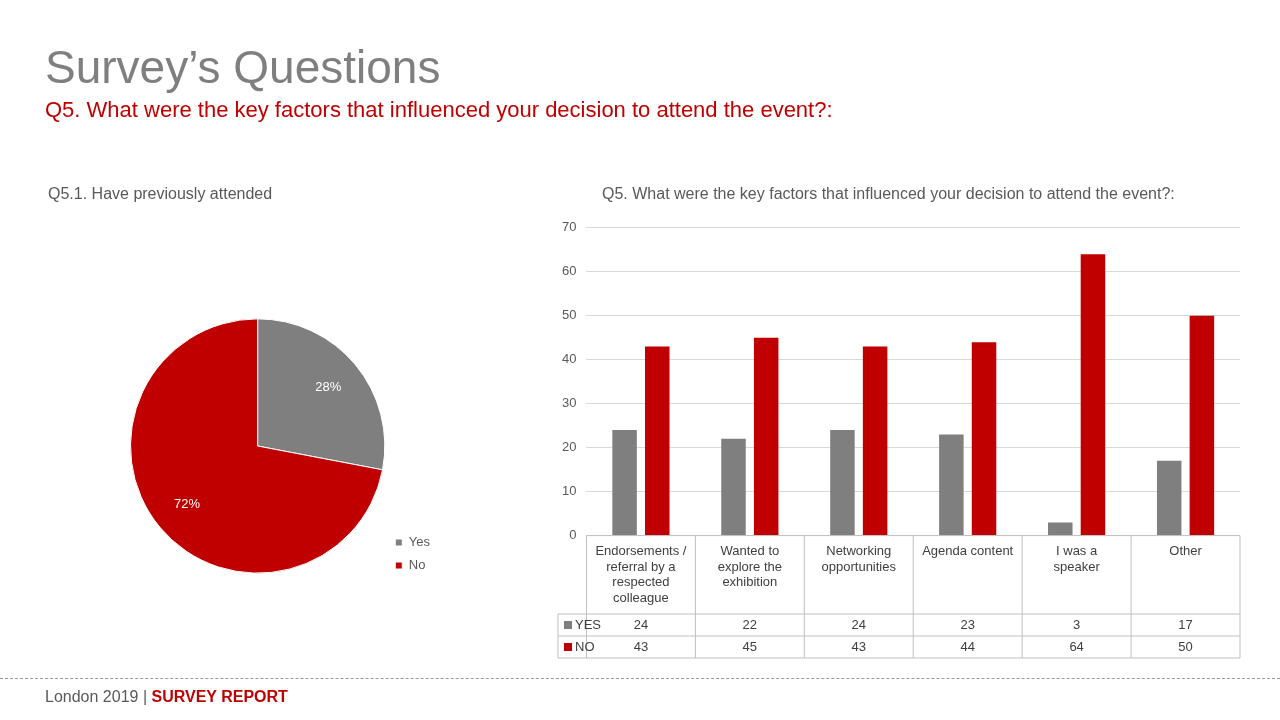 The image size is (1280, 720). What do you see at coordinates (243, 67) in the screenshot?
I see `text: Survey’s Questions` at bounding box center [243, 67].